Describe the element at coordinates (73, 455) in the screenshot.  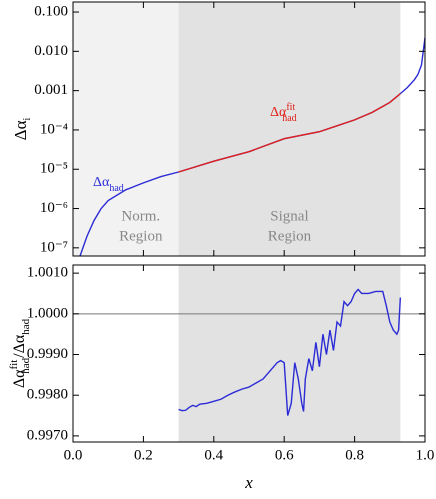
I see `x-tick-label: 0.0` at that location.